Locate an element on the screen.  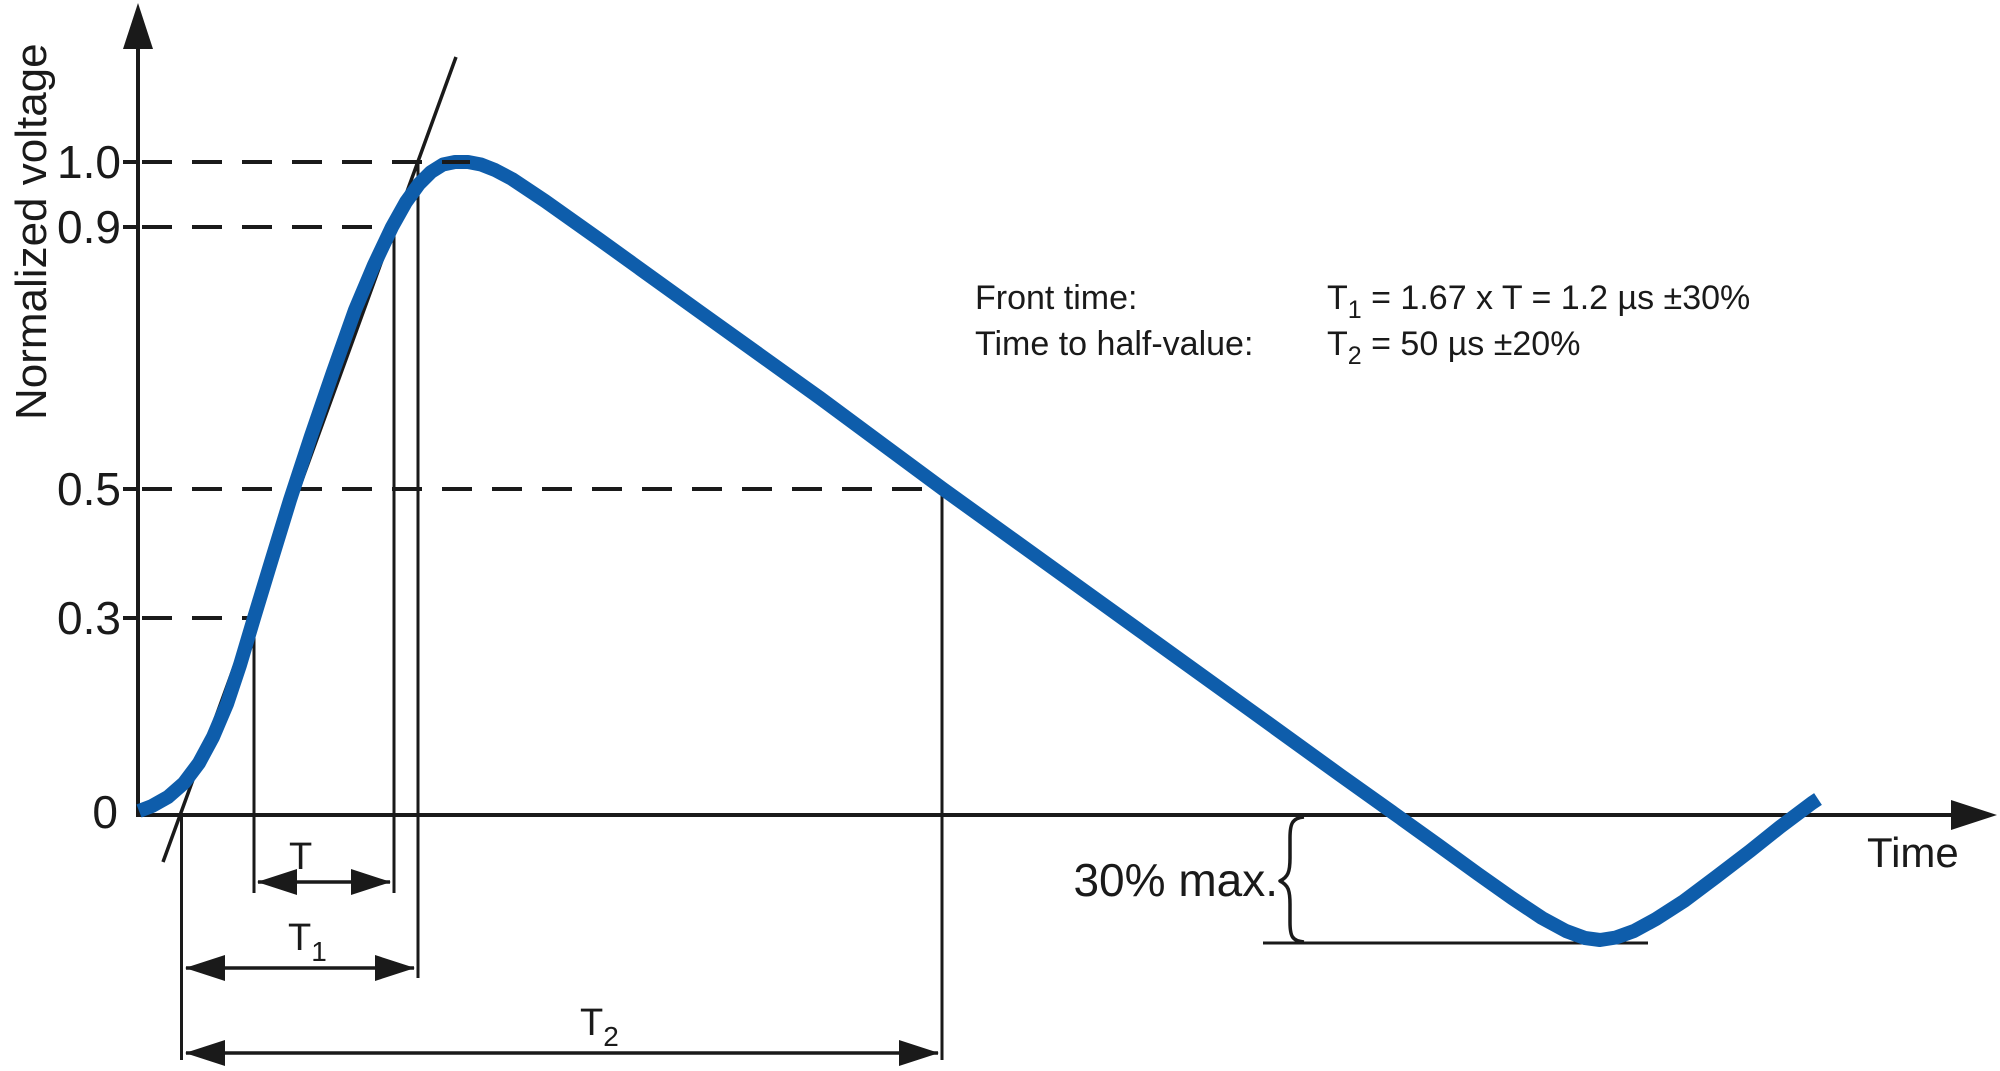
dim-t2-subscript: 2 is located at coordinates (611, 1036).